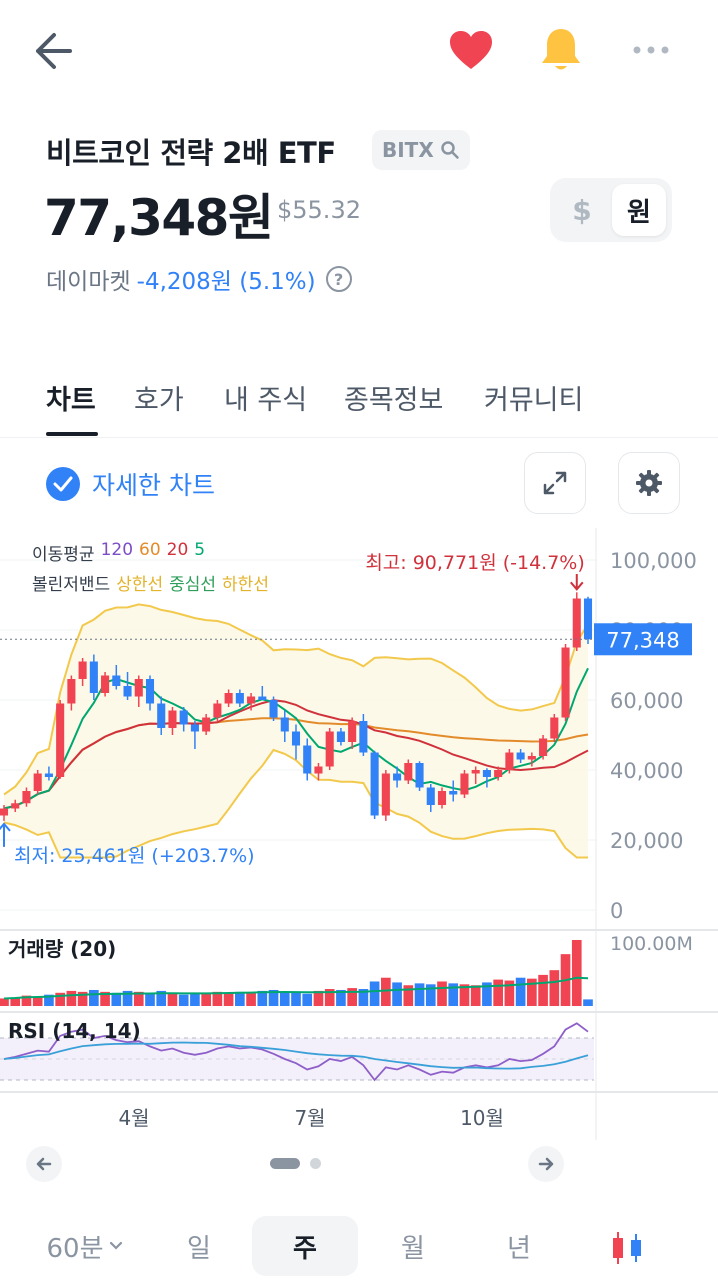 The width and height of the screenshot is (718, 1280). Describe the element at coordinates (153, 485) in the screenshot. I see `detailed-chart-label: 자세한 차트` at that location.